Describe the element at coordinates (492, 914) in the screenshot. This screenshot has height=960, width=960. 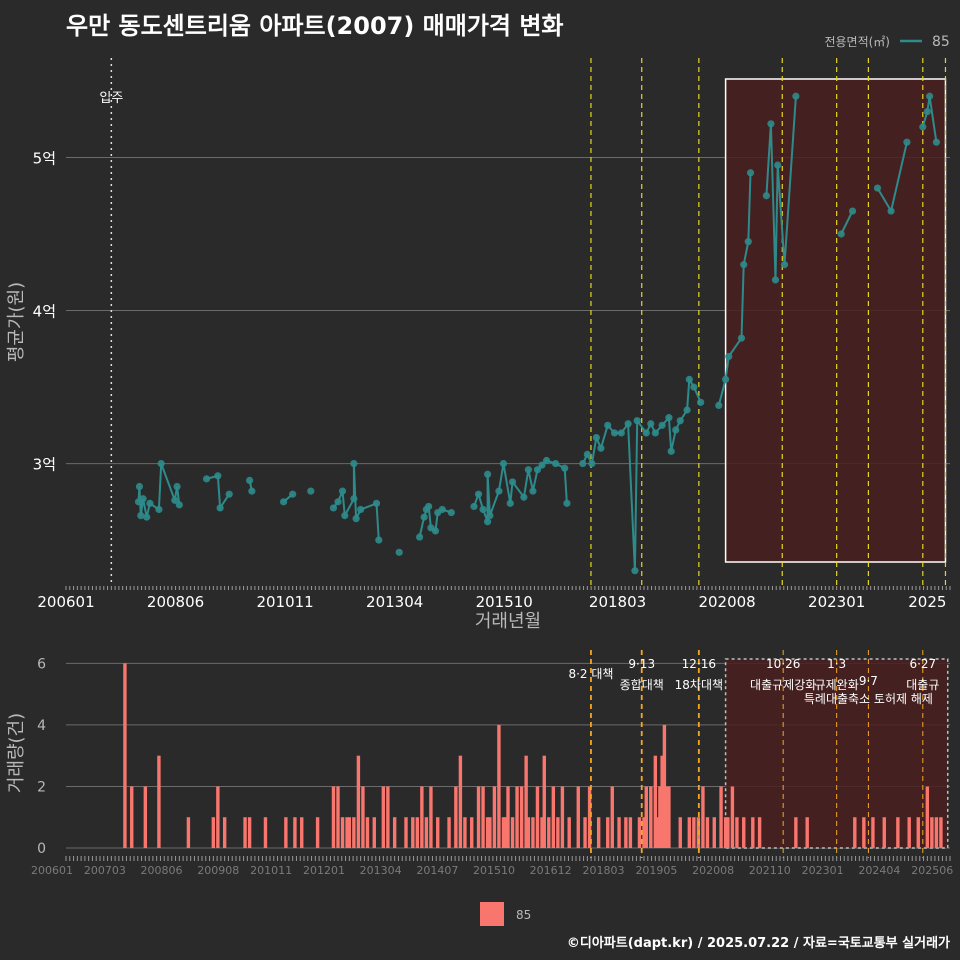
I see `volume-legend-swatch` at that location.